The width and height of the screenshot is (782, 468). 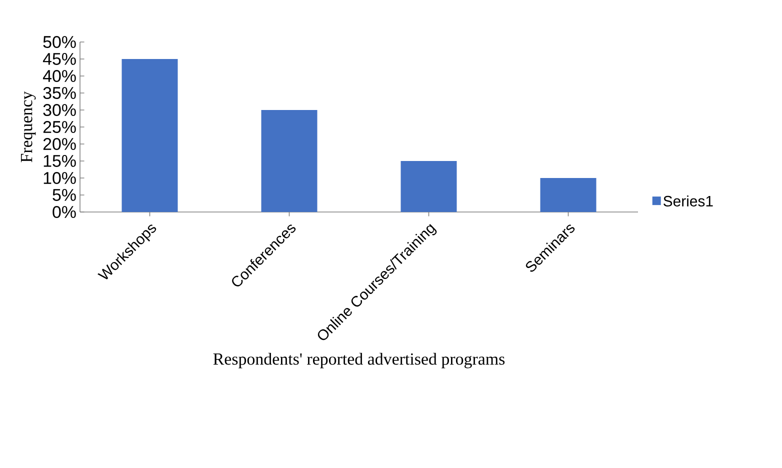 I want to click on y-tick-label: 10%, so click(x=60, y=178).